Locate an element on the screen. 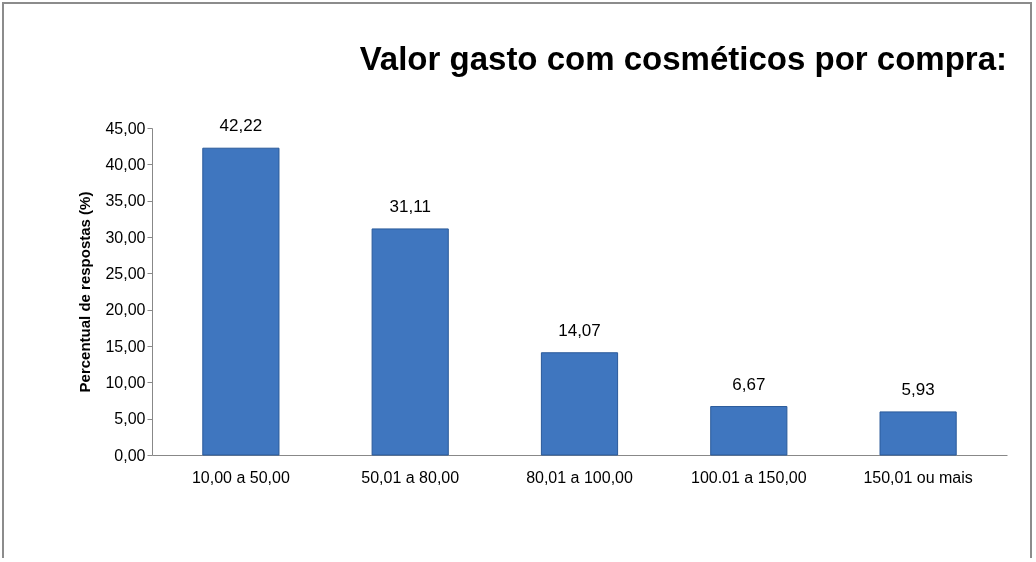 The width and height of the screenshot is (1036, 562). y-tick-label: 35,00 is located at coordinates (125, 201).